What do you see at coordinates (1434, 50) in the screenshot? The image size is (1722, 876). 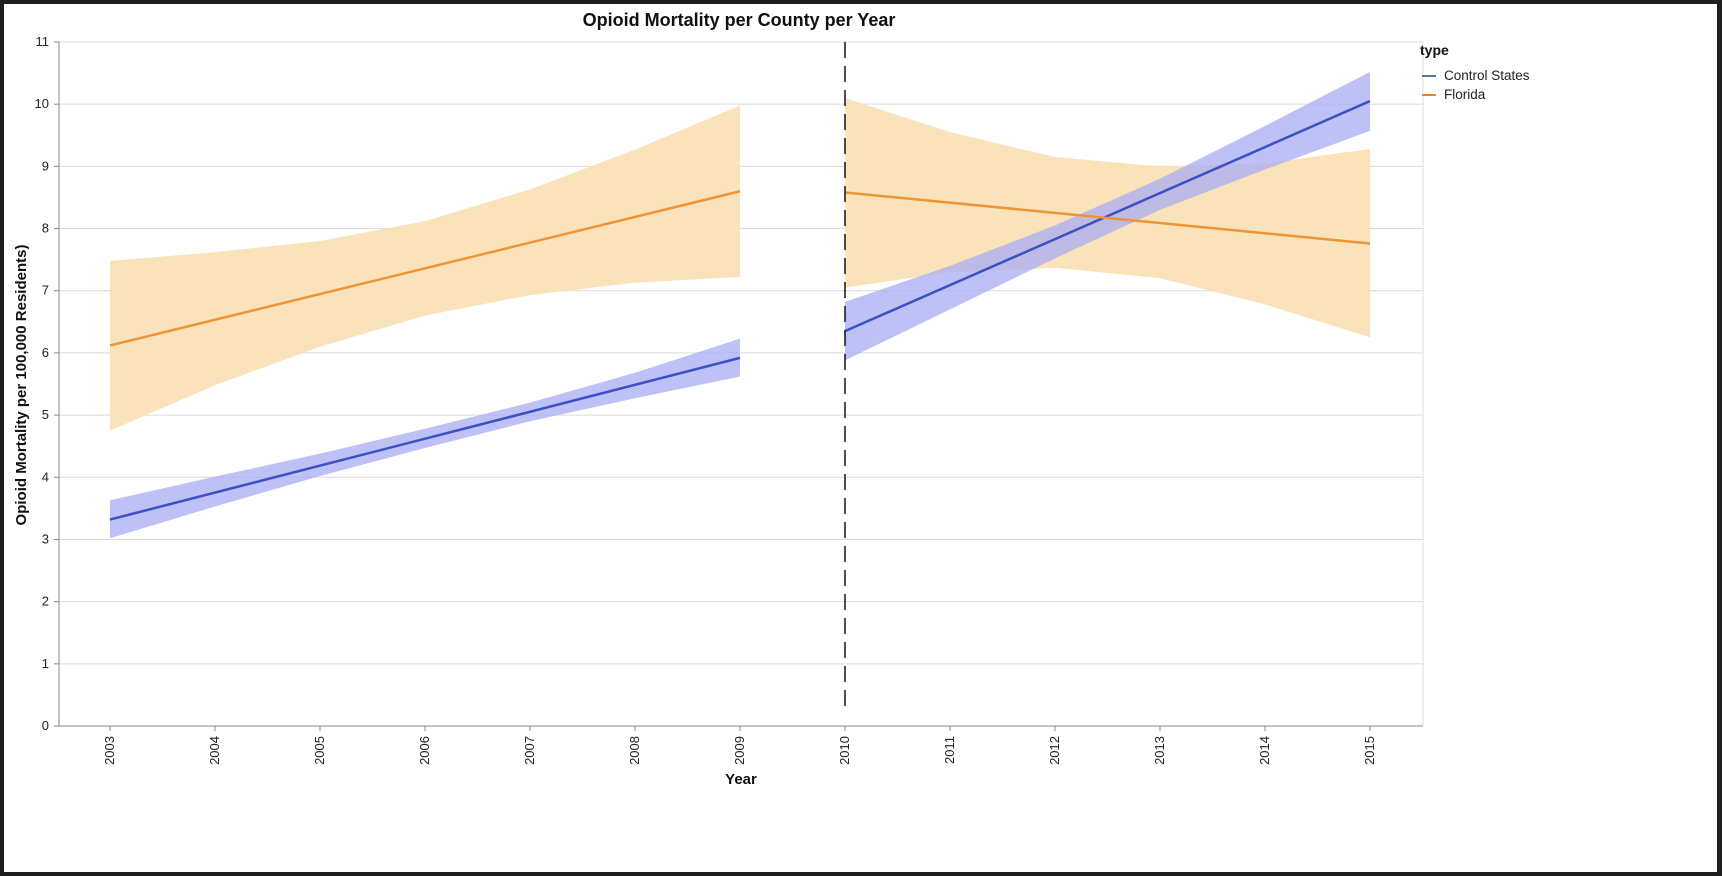 I see `legend-title: type` at bounding box center [1434, 50].